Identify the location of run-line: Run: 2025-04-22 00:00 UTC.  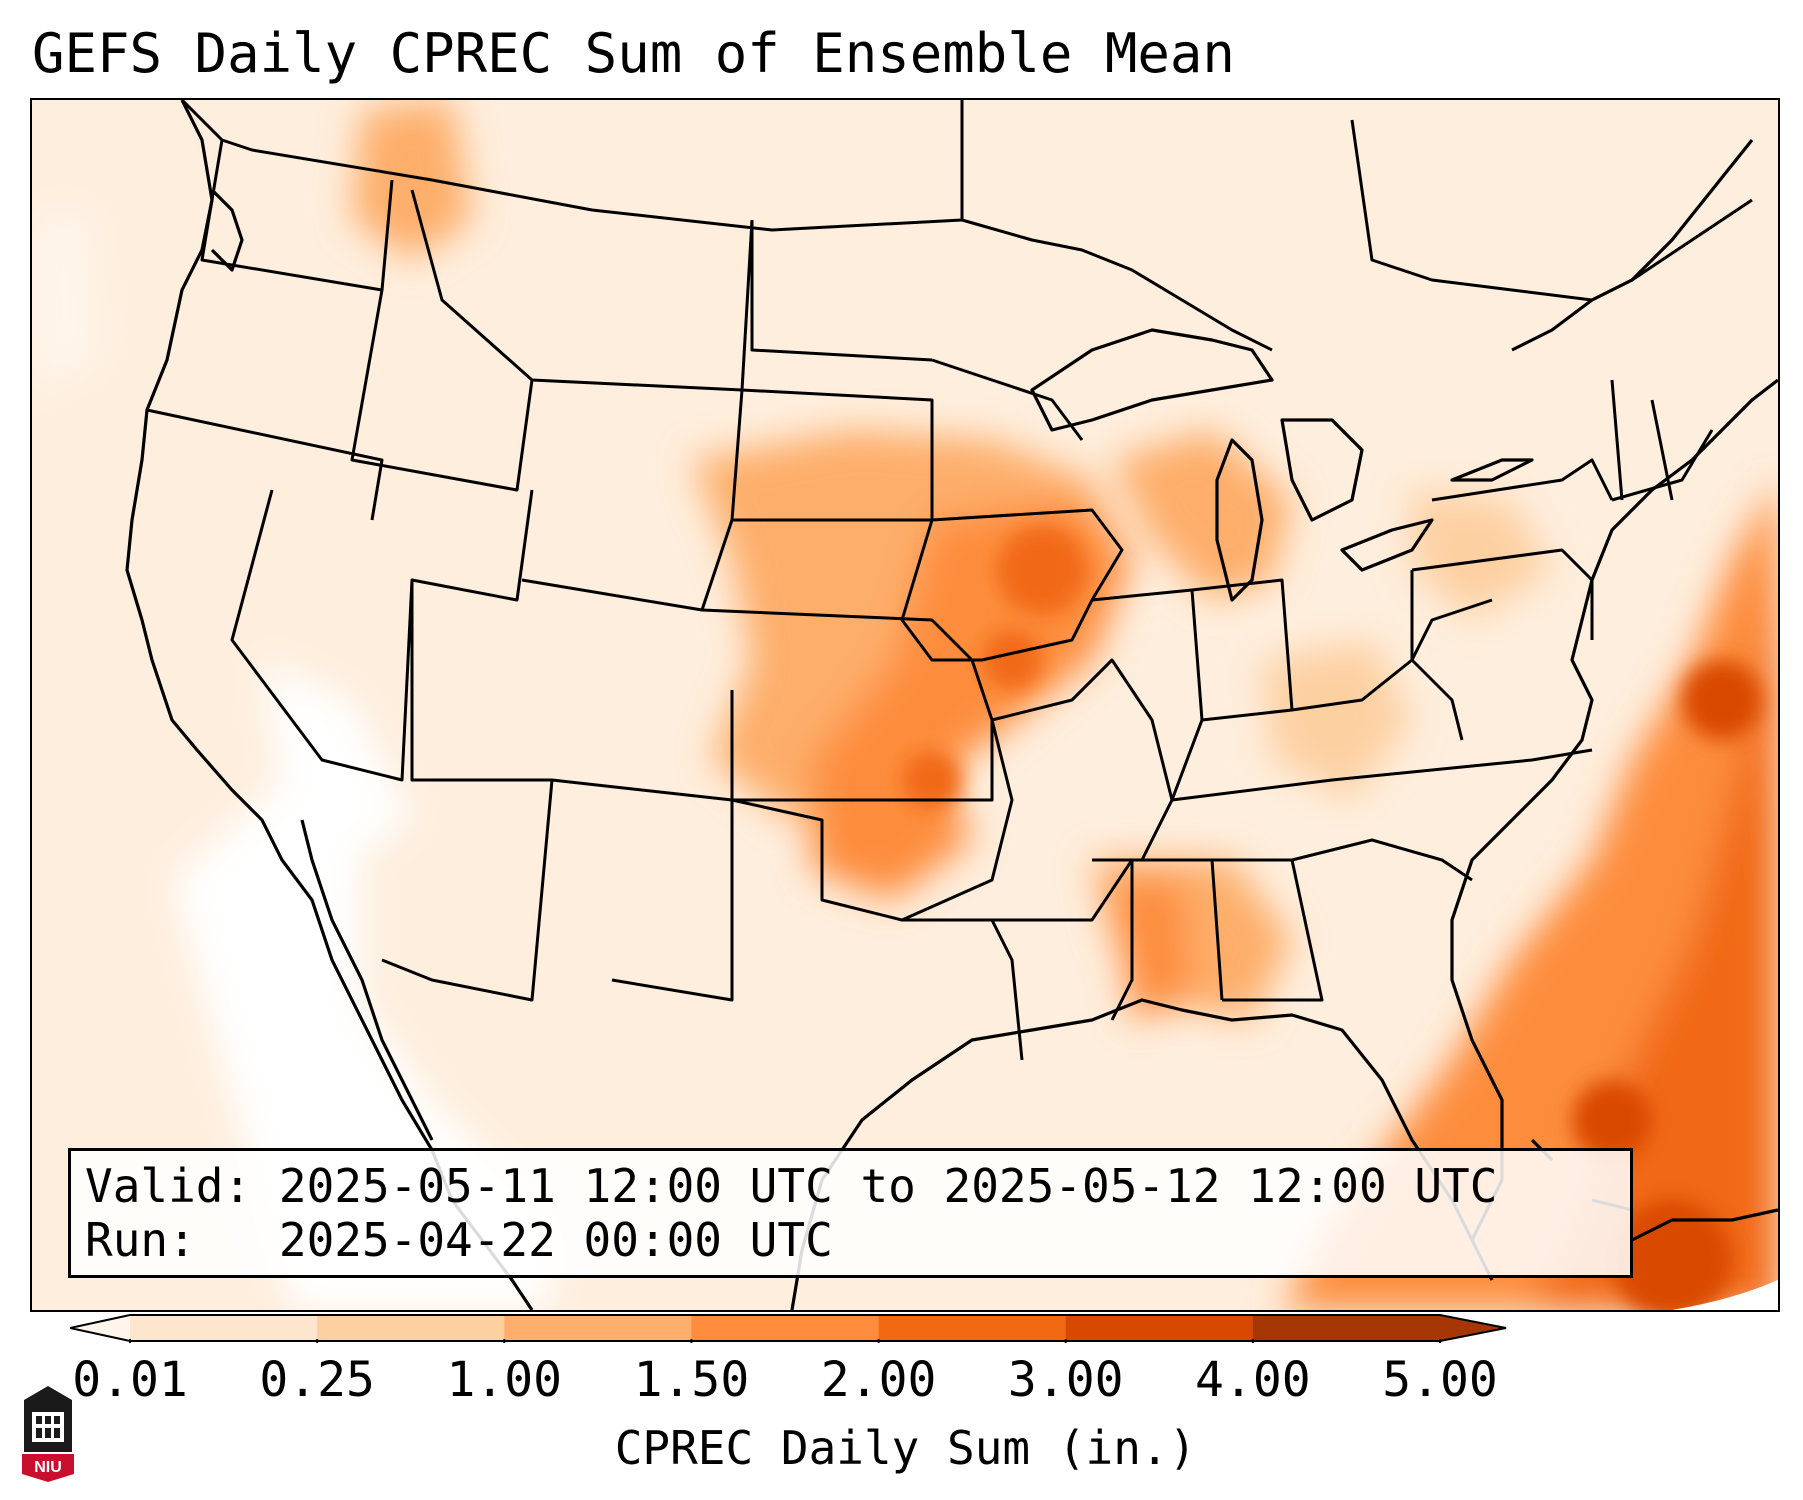
(850, 1240).